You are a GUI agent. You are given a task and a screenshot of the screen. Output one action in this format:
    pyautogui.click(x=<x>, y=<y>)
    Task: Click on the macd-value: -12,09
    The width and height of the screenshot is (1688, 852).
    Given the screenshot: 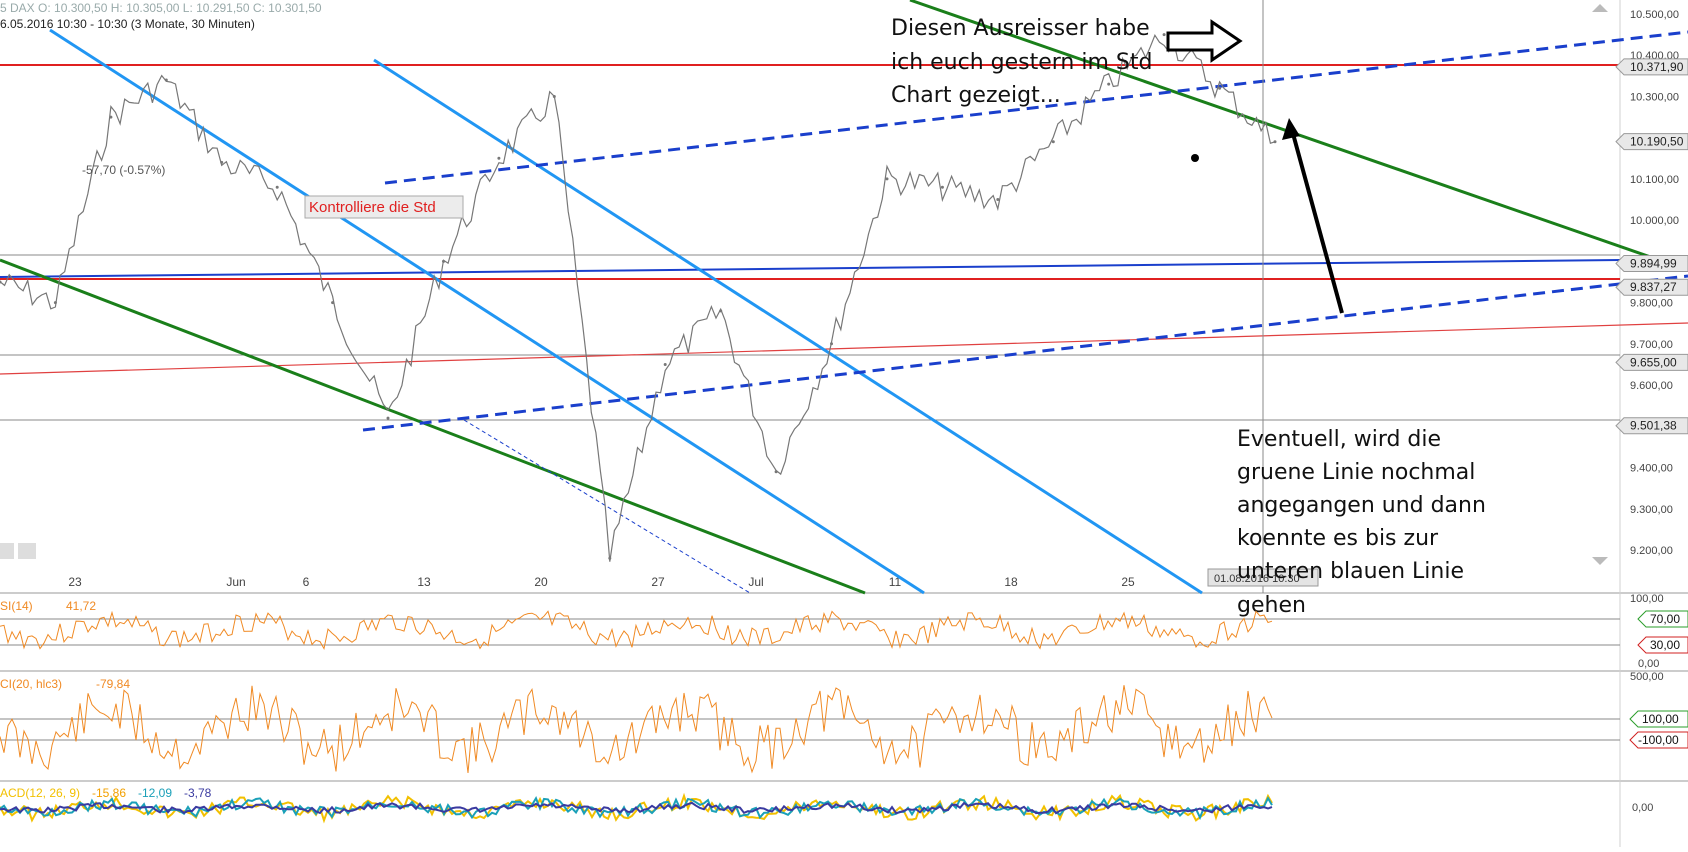 What is the action you would take?
    pyautogui.click(x=155, y=793)
    